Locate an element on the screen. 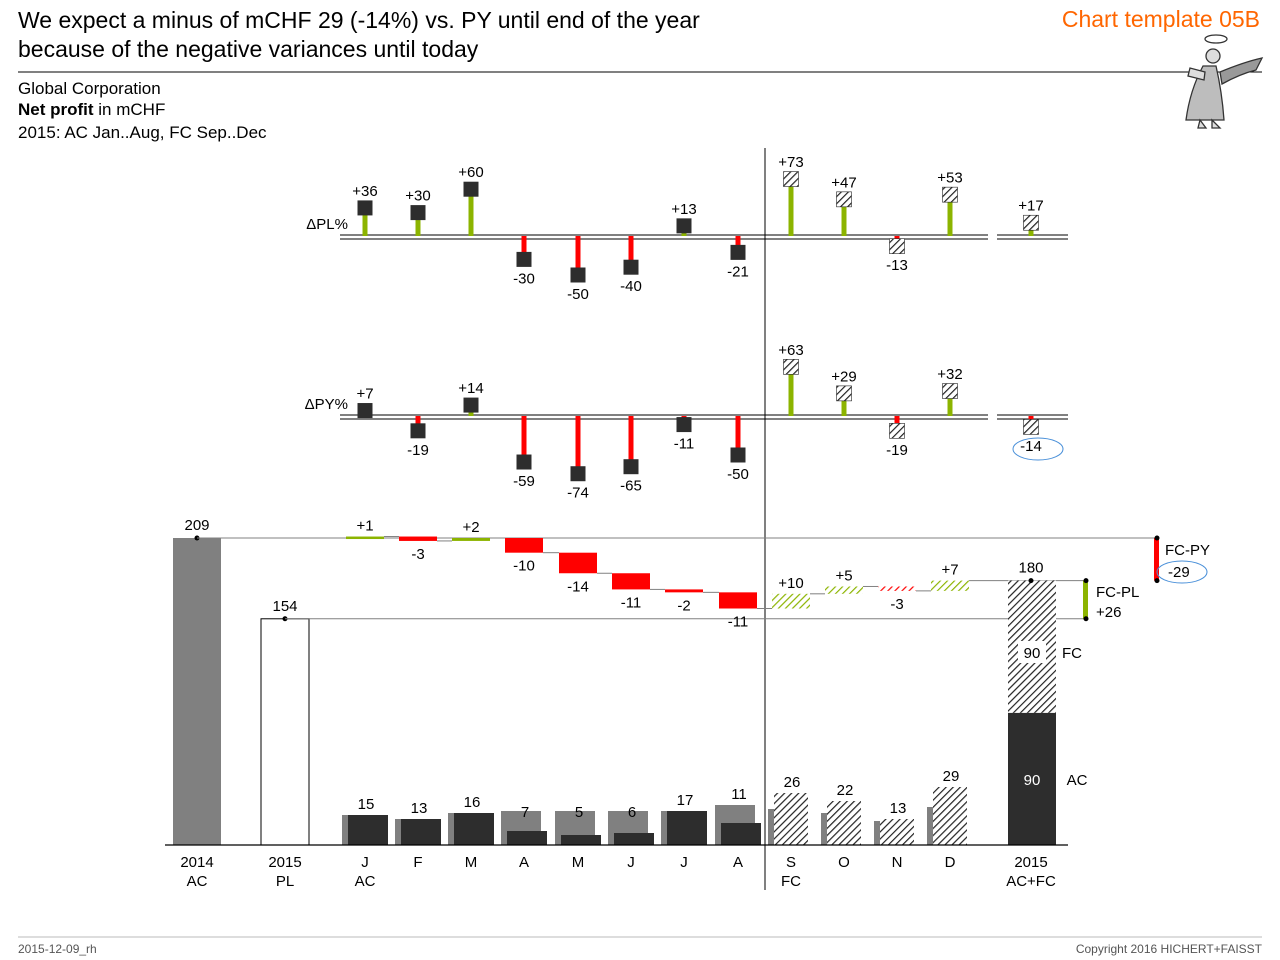 Image resolution: width=1280 pixels, height=960 pixels. column-label-8: 11 is located at coordinates (739, 794).